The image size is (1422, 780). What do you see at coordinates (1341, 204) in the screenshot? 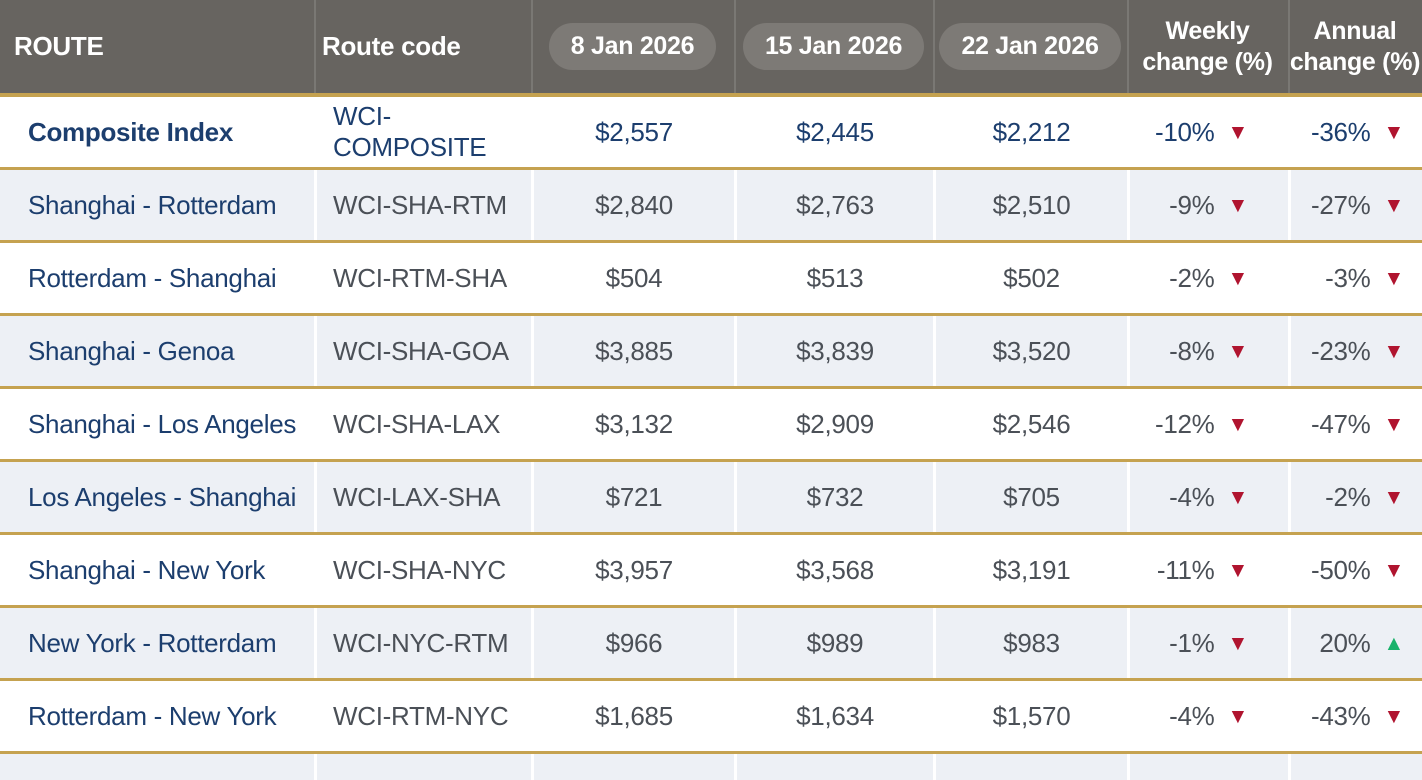
I see `change-value: -27%` at bounding box center [1341, 204].